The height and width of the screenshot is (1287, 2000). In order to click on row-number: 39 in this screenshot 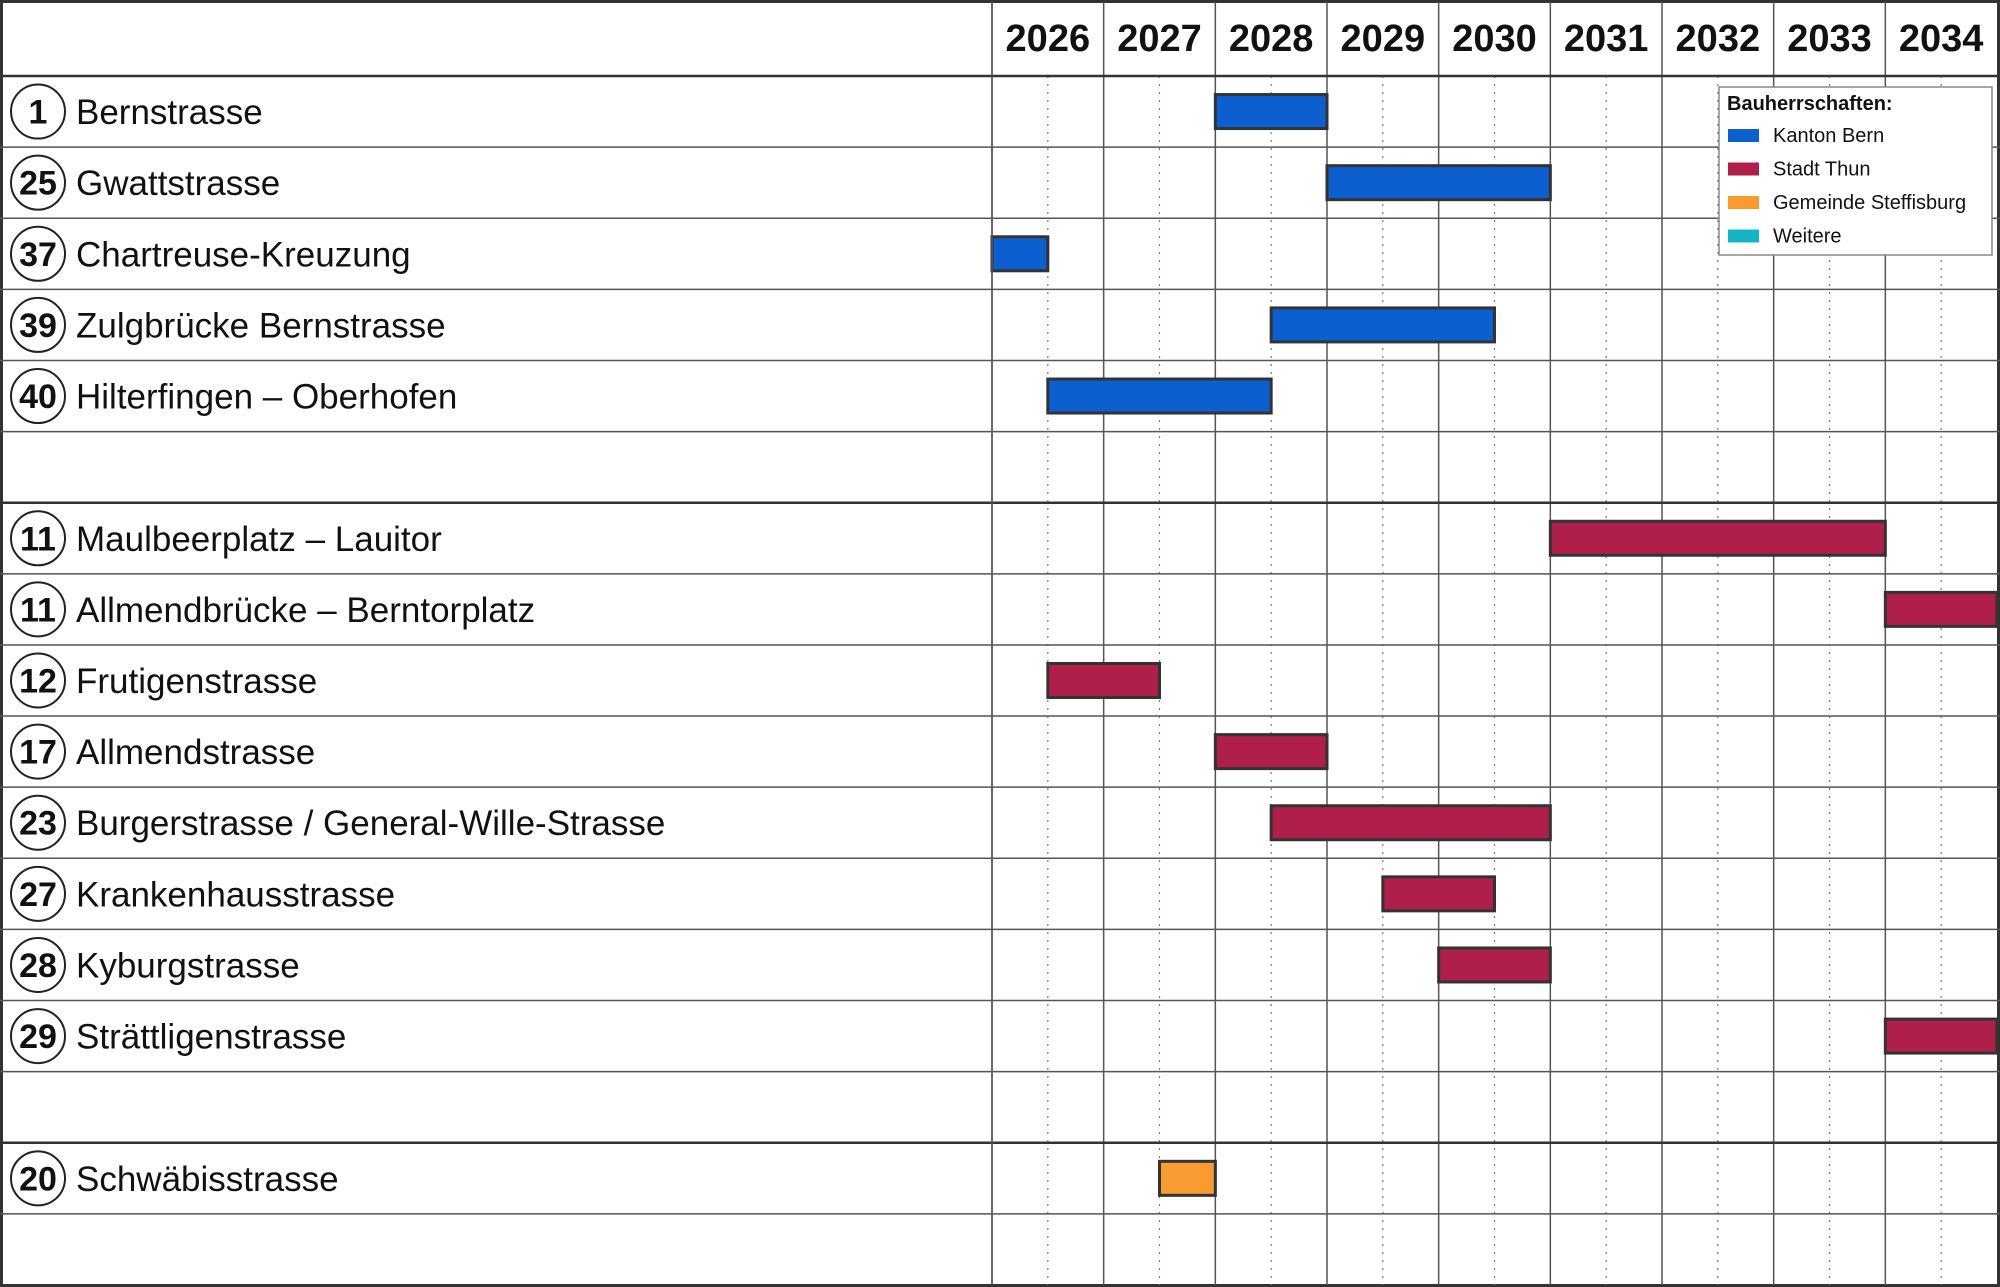, I will do `click(38, 326)`.